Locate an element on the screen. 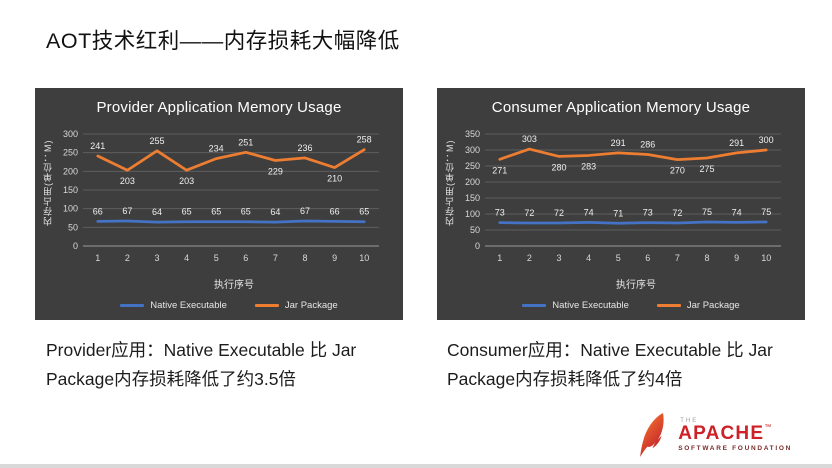  provider-y-axis-title: 内存占用(单位：M) is located at coordinates (48, 183).